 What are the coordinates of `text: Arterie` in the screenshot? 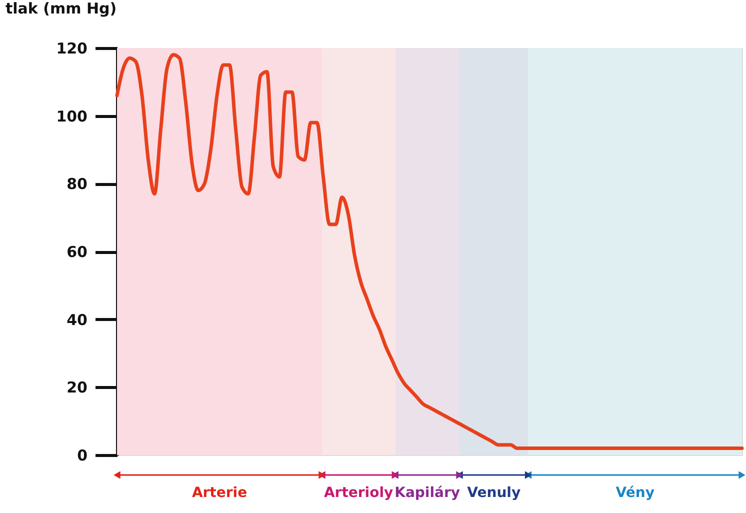 It's located at (220, 493).